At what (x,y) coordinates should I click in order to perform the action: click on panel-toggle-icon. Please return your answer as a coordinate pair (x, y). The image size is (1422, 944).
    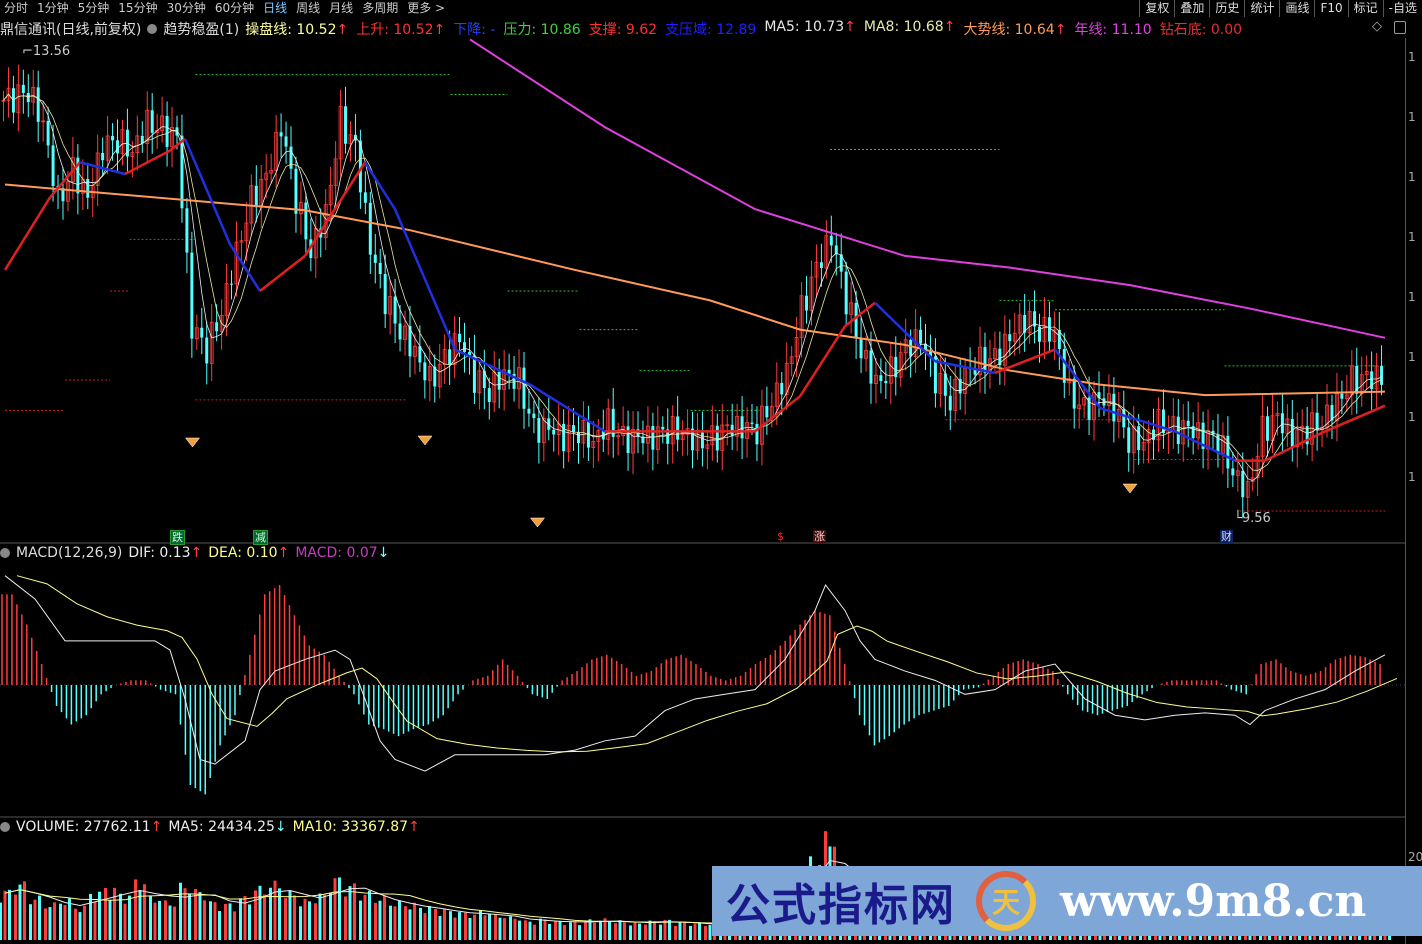
    Looking at the image, I should click on (1400, 27).